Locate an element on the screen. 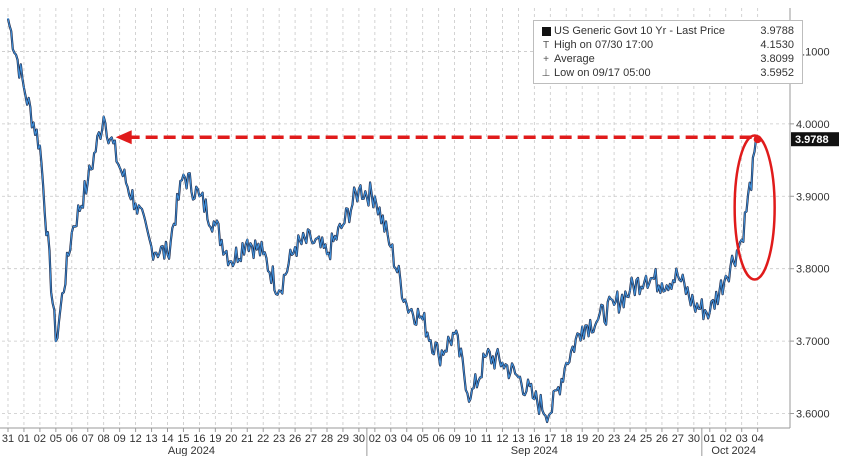 Image resolution: width=848 pixels, height=456 pixels. x-tick-label: 23 is located at coordinates (614, 439).